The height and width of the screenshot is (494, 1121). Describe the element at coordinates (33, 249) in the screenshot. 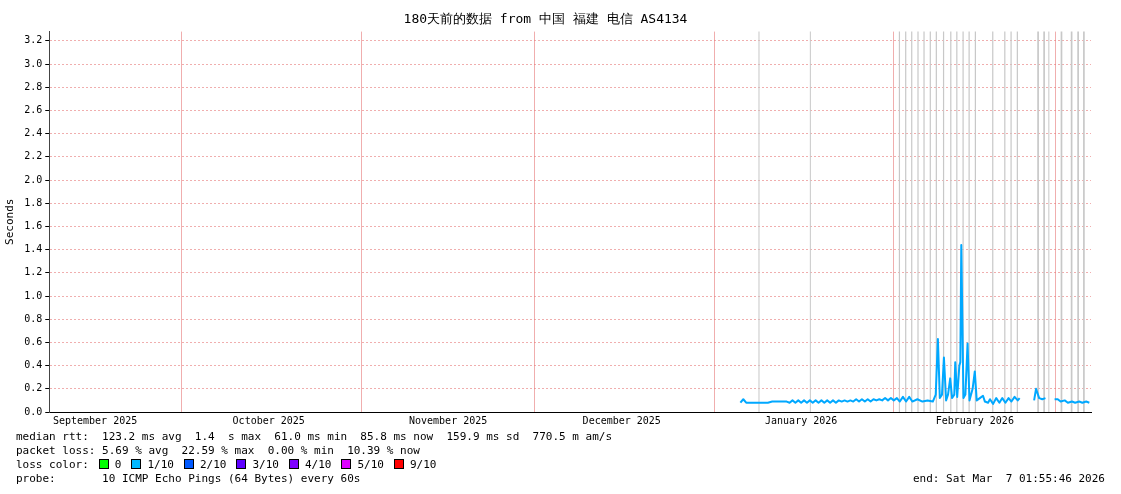

I see `y-tick-label: 1.4` at that location.